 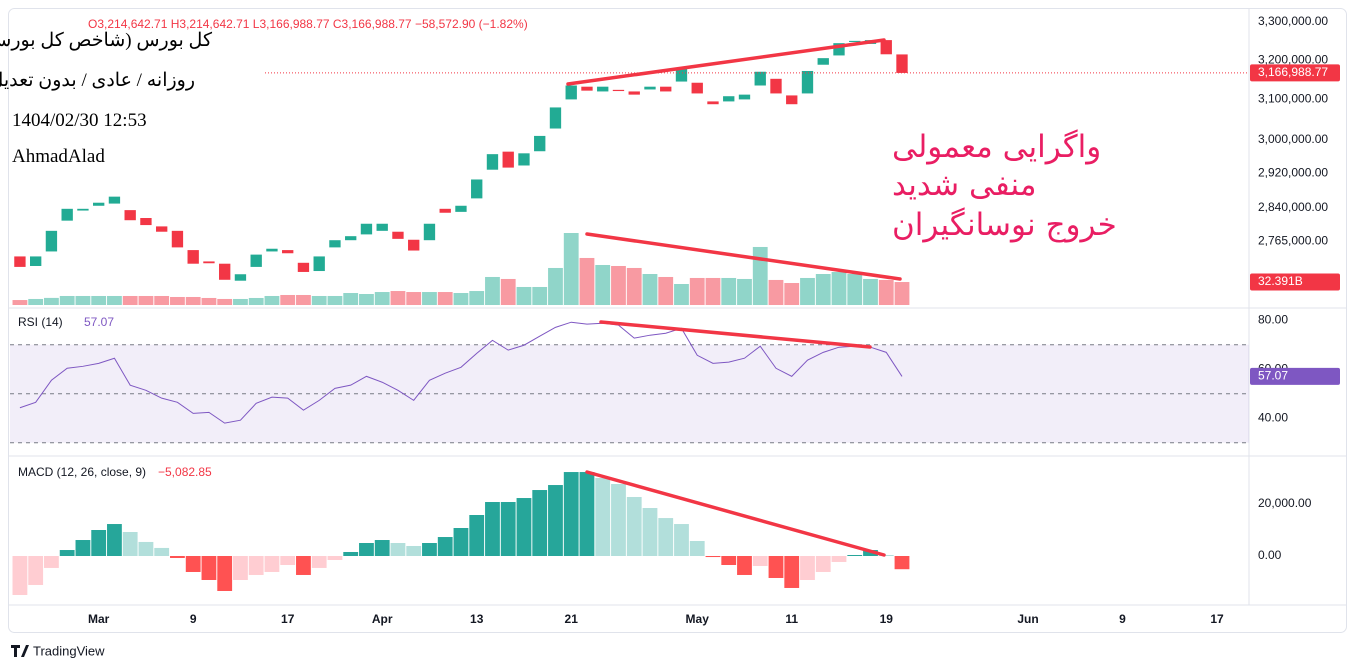 What do you see at coordinates (1293, 207) in the screenshot?
I see `y-tick-label: 2,840,000.00` at bounding box center [1293, 207].